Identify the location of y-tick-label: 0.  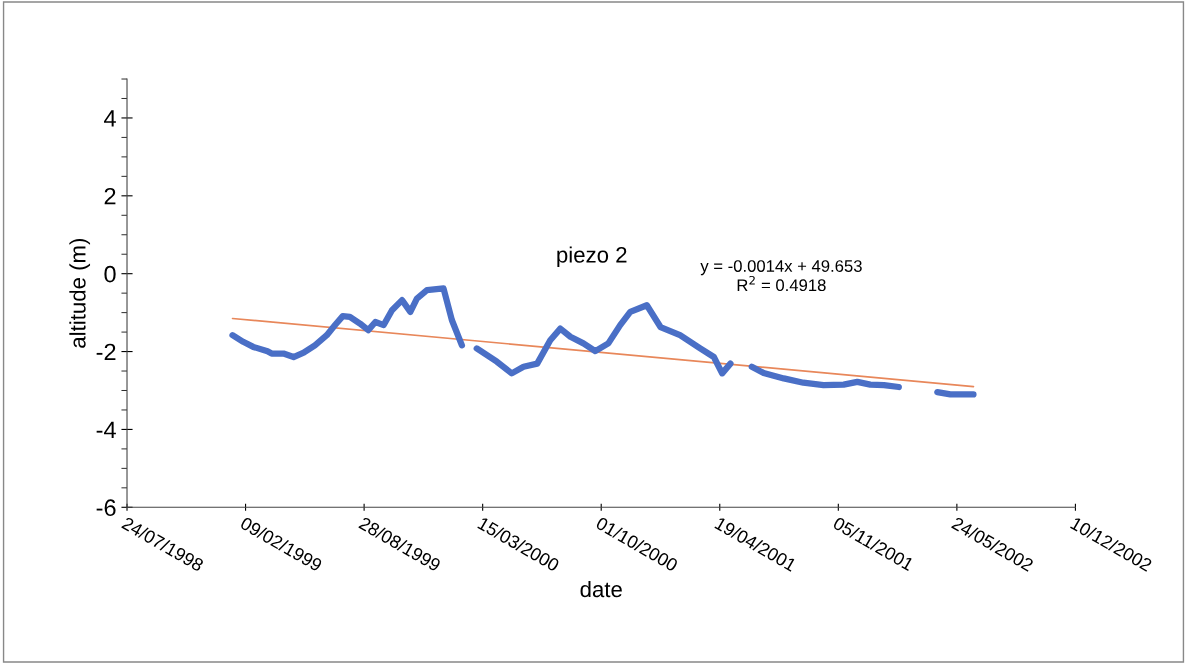
(110, 274).